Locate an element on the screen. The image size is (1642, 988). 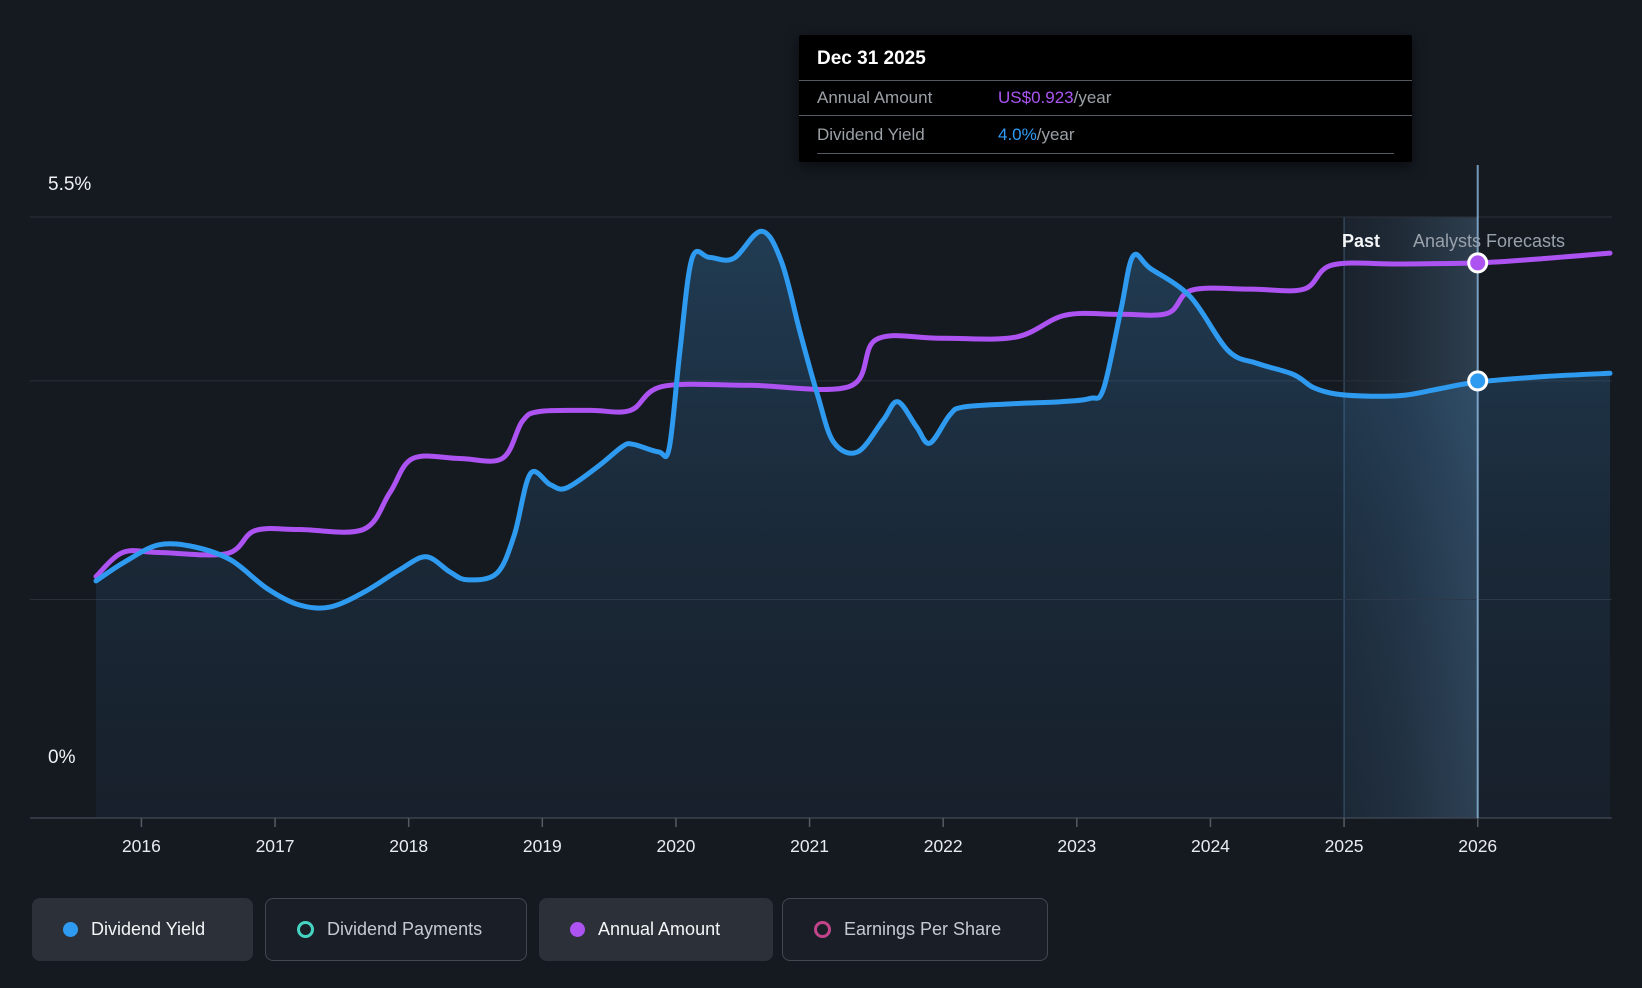
y-axis-label-max: 5.5% is located at coordinates (70, 184).